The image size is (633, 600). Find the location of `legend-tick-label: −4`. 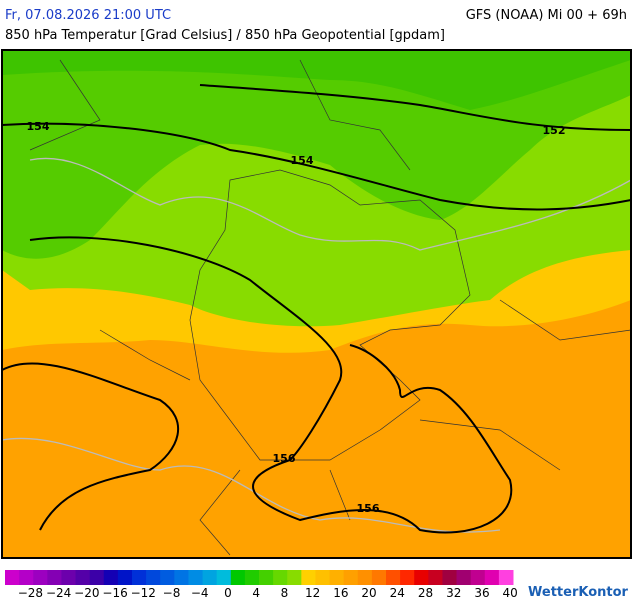

legend-tick-label: −4 is located at coordinates (200, 593).